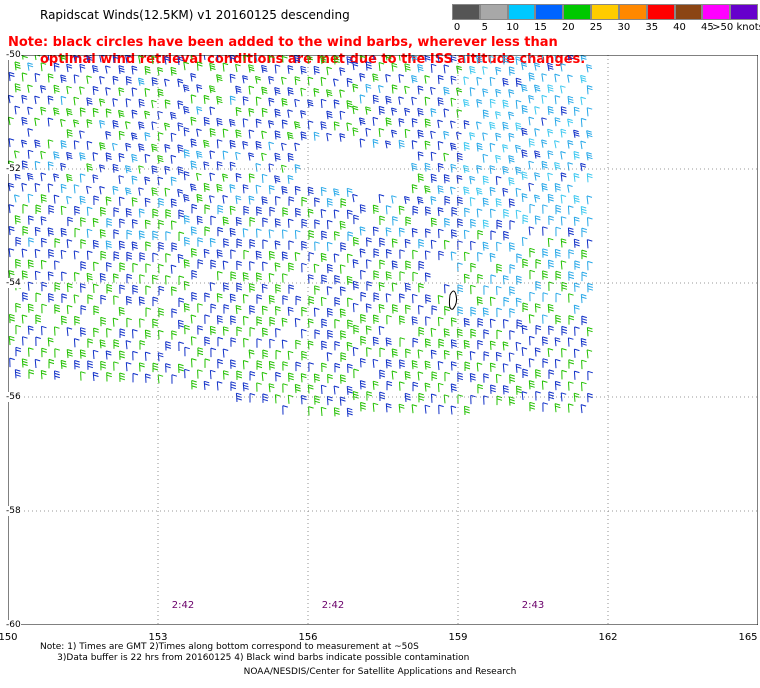  Describe the element at coordinates (577, 12) in the screenshot. I see `legend-swatch` at that location.